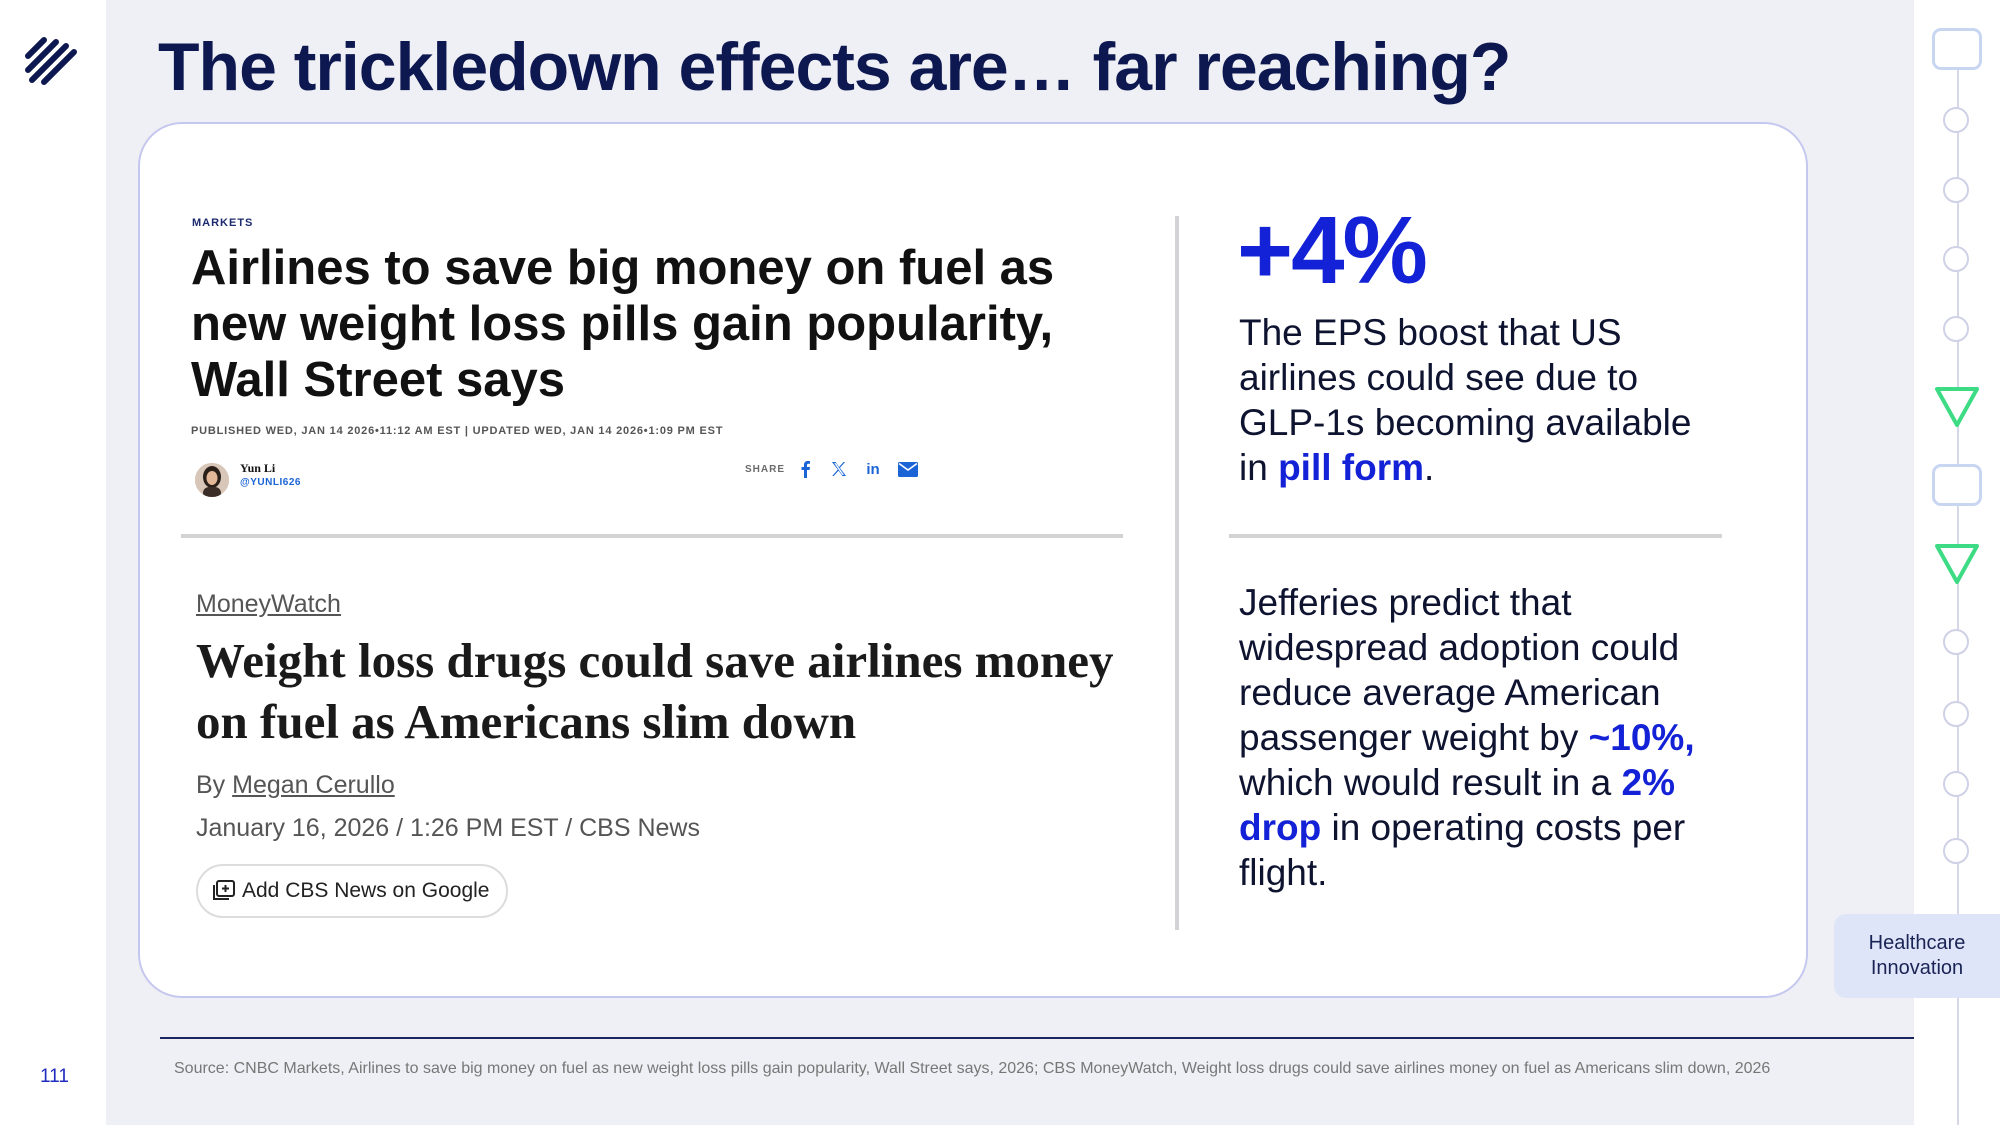 The height and width of the screenshot is (1125, 2000). What do you see at coordinates (765, 469) in the screenshot?
I see `share-label: SHARE` at bounding box center [765, 469].